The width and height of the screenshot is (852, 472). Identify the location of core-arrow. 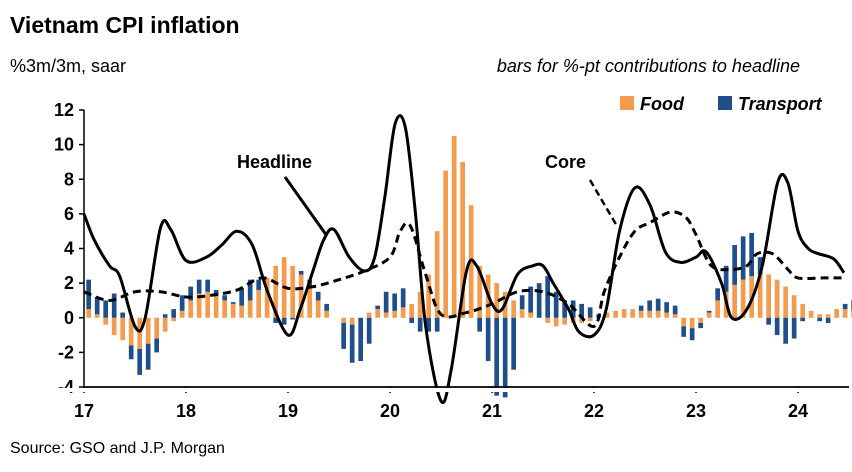
(603, 203).